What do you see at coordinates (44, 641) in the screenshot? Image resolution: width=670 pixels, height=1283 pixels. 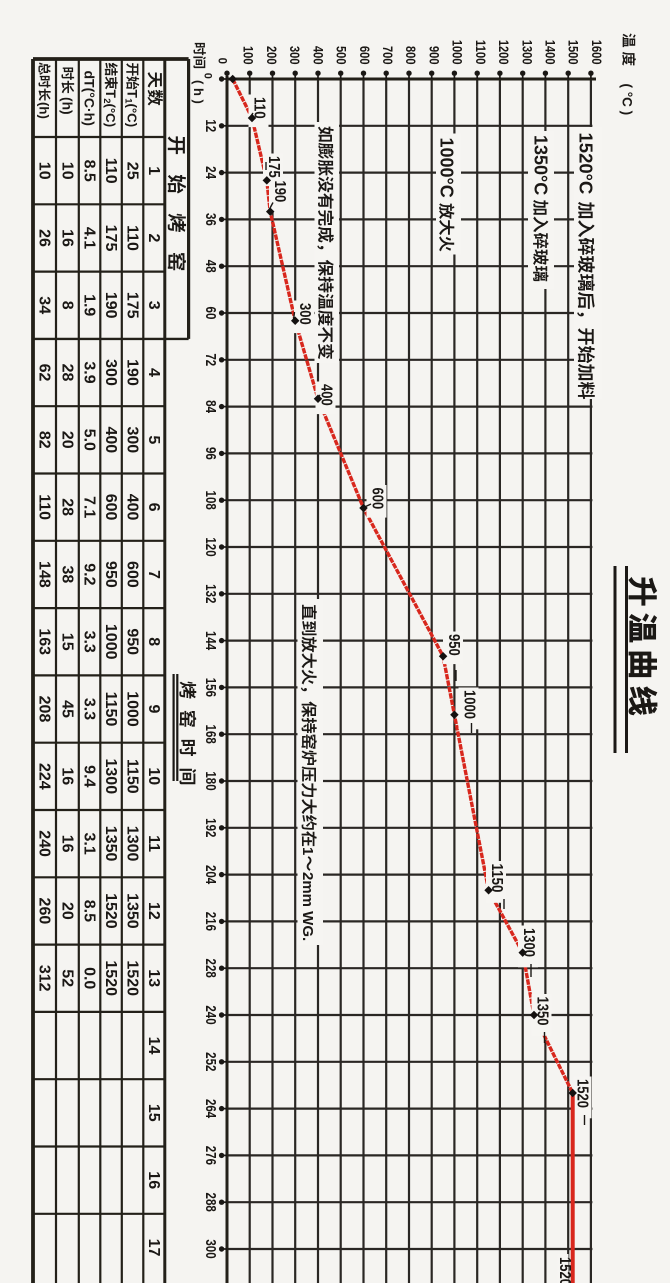 I see `svg-text: 163` at bounding box center [44, 641].